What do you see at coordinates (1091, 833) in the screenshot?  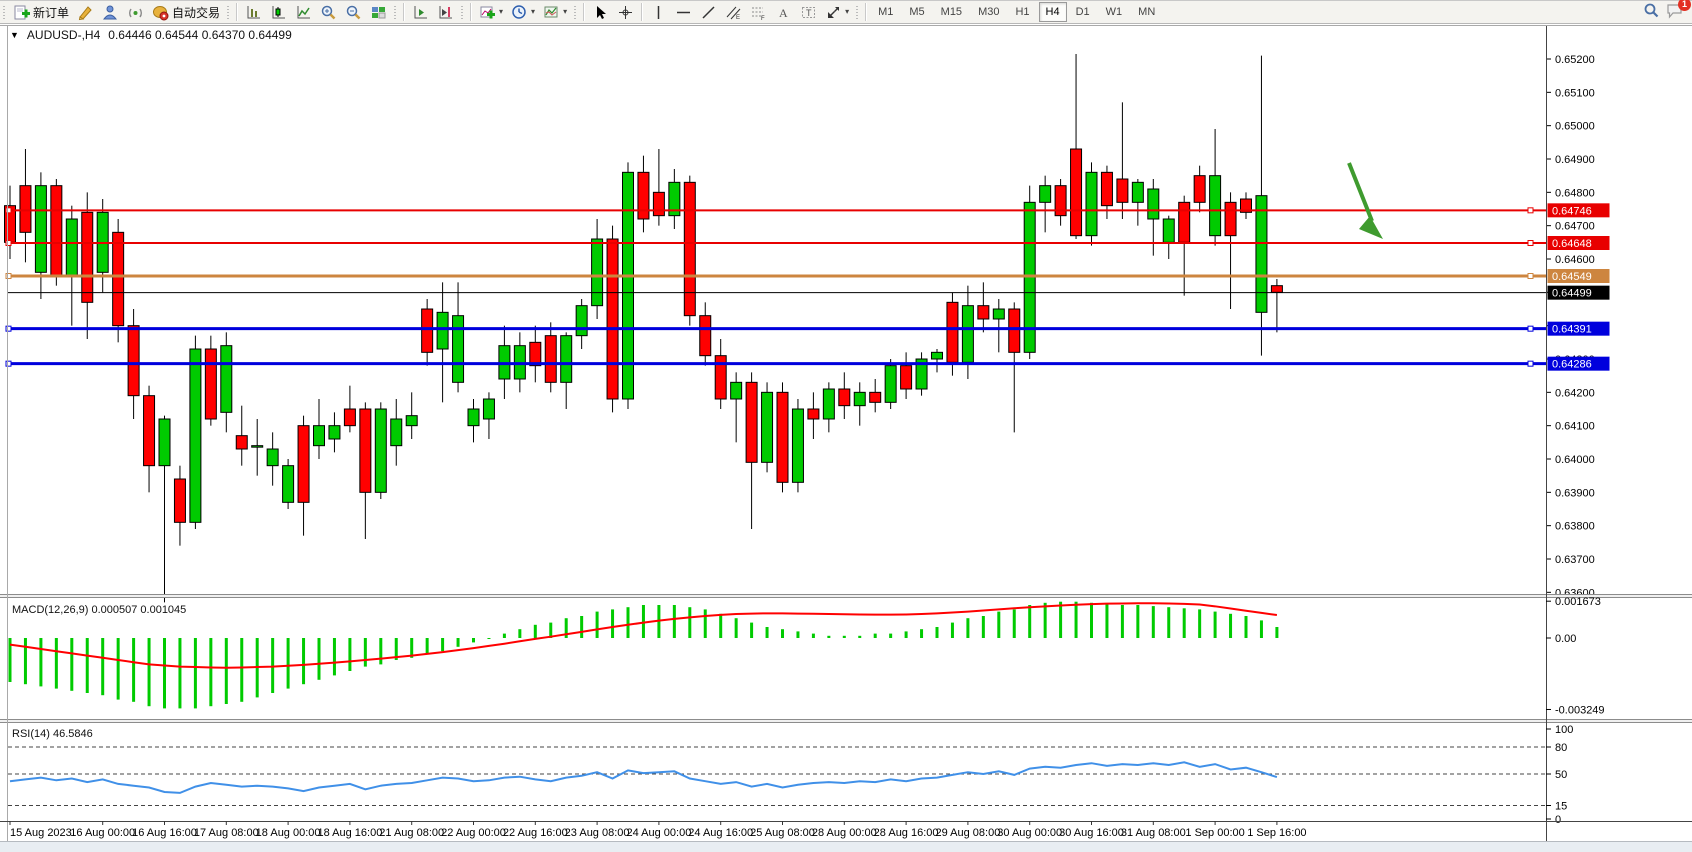 I see `time-axis-label: 30 Aug 16:00` at bounding box center [1091, 833].